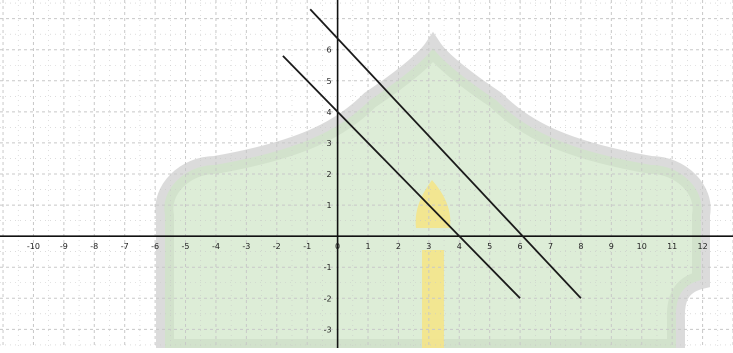 The height and width of the screenshot is (353, 733). I want to click on x-tick-label: -8, so click(94, 246).